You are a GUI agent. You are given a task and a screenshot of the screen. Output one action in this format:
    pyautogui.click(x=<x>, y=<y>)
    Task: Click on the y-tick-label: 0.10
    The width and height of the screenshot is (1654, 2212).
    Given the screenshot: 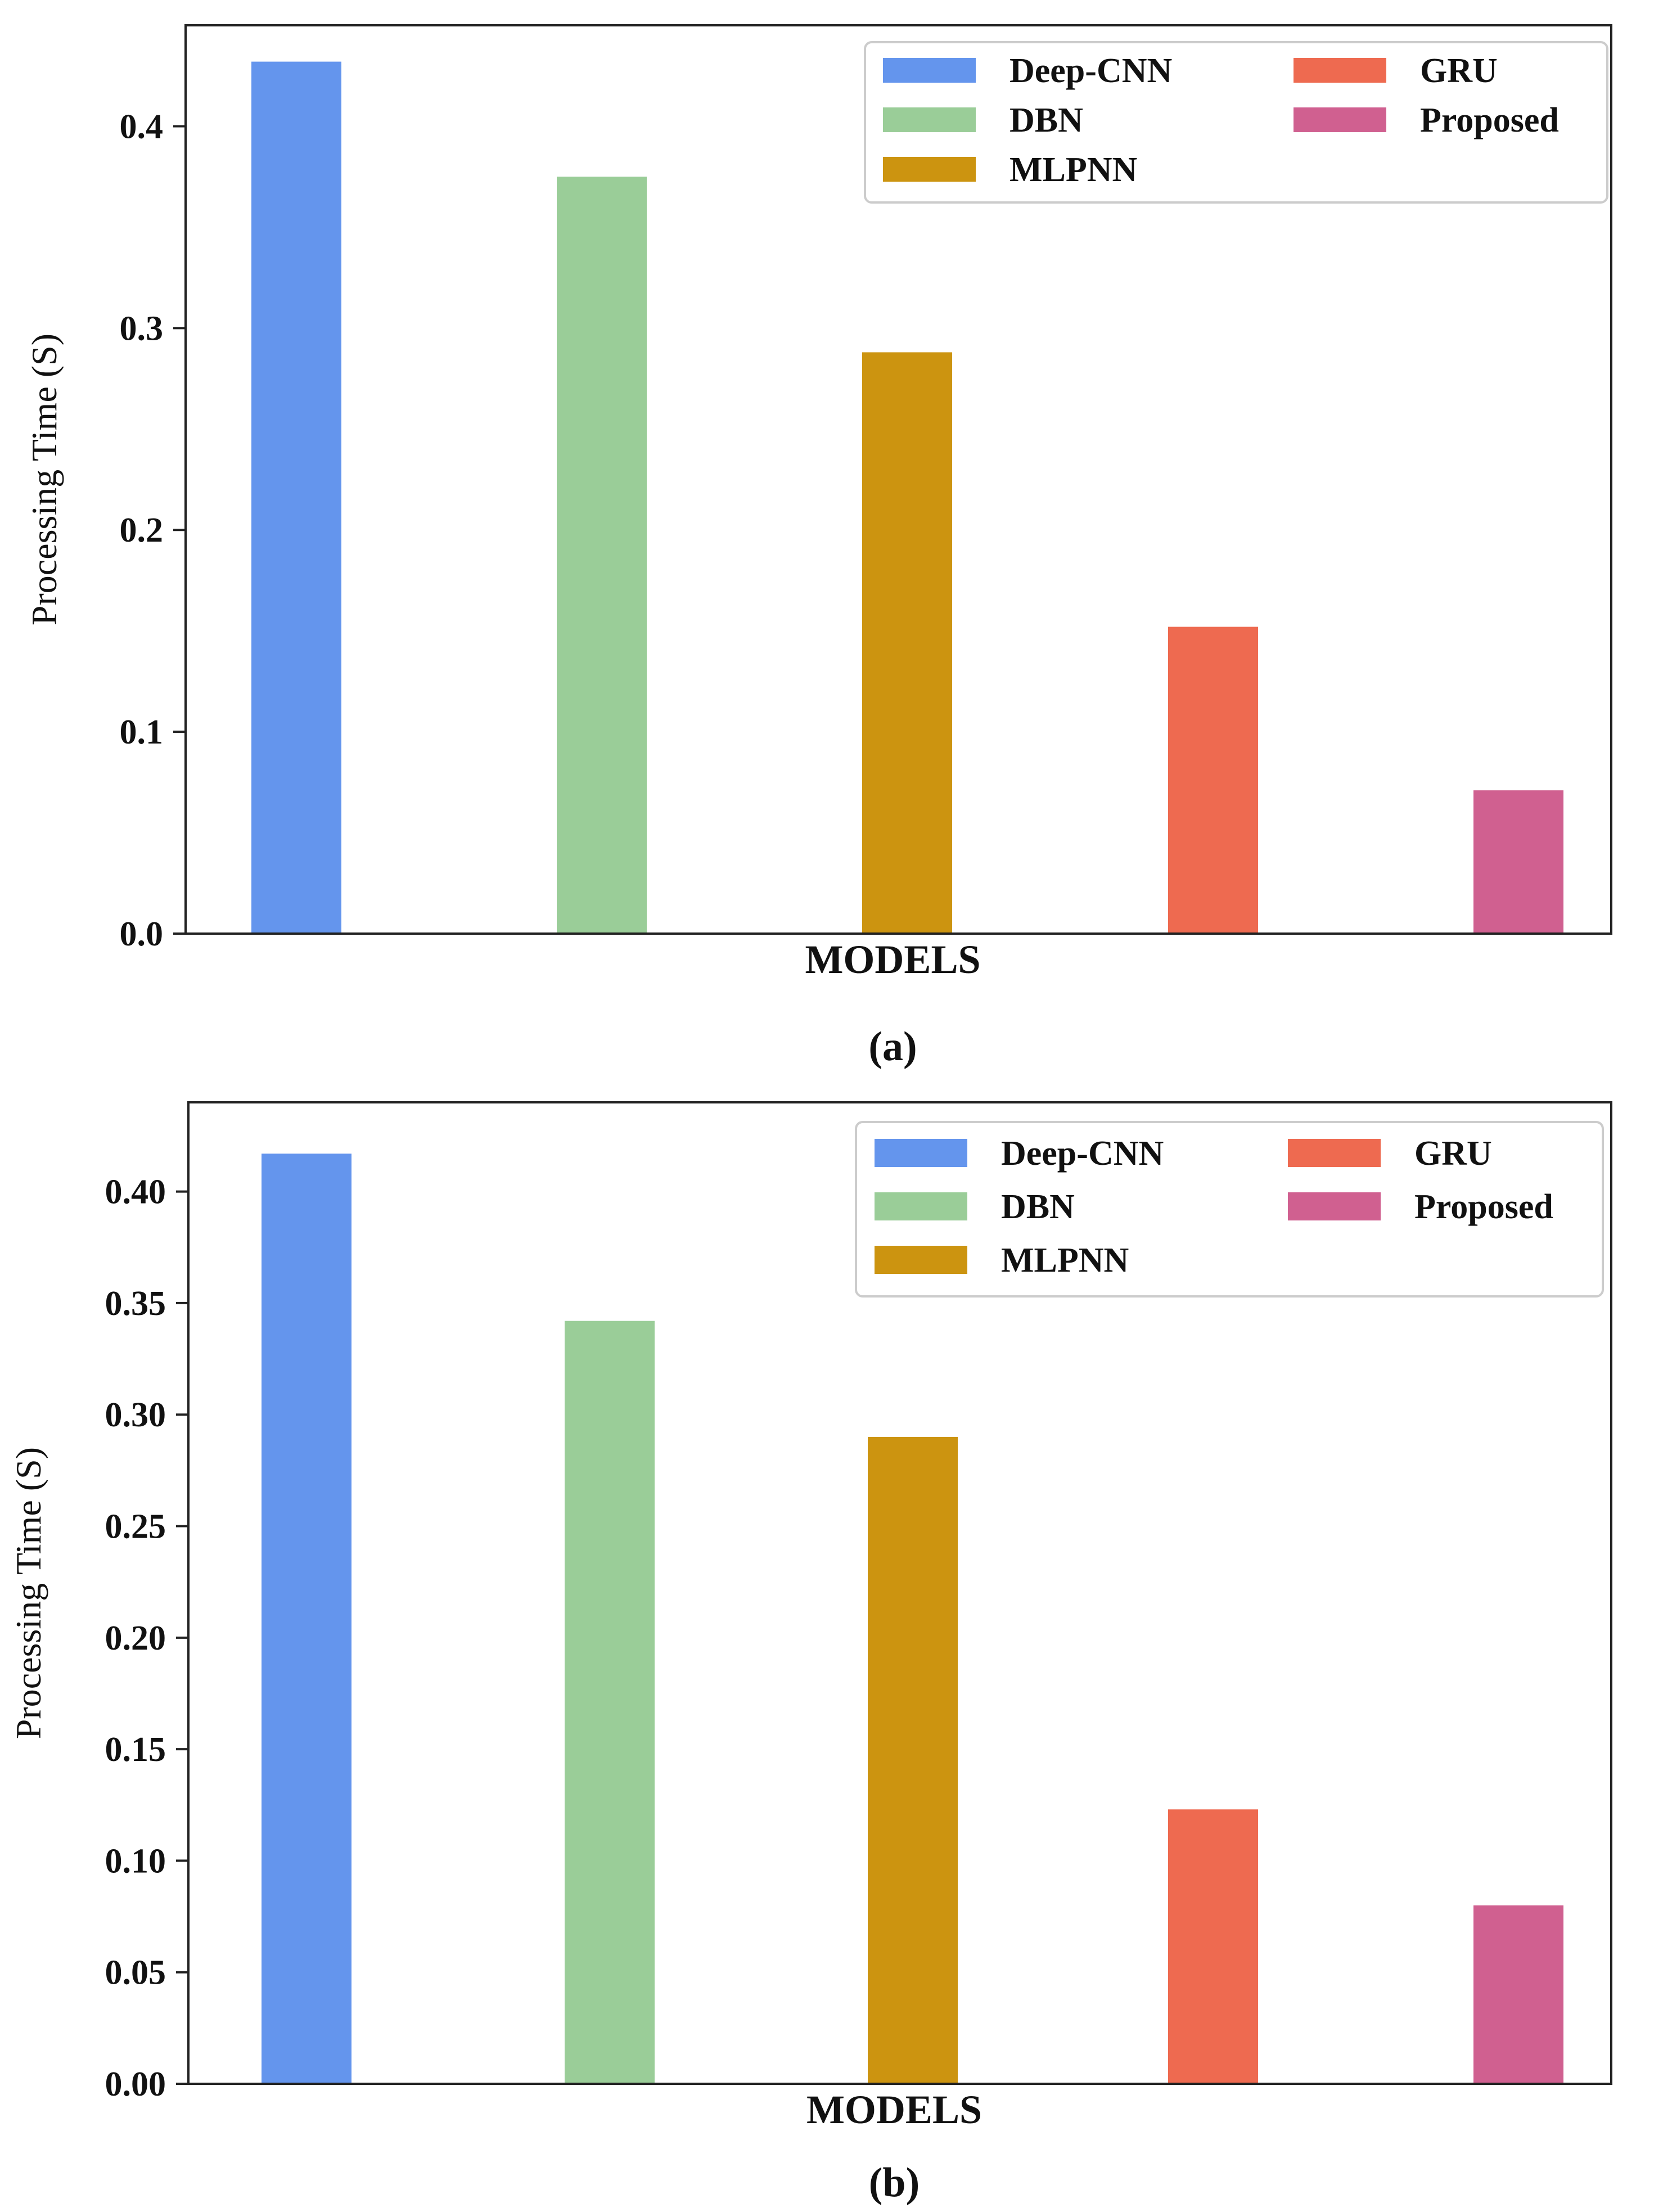 What is the action you would take?
    pyautogui.click(x=135, y=1861)
    